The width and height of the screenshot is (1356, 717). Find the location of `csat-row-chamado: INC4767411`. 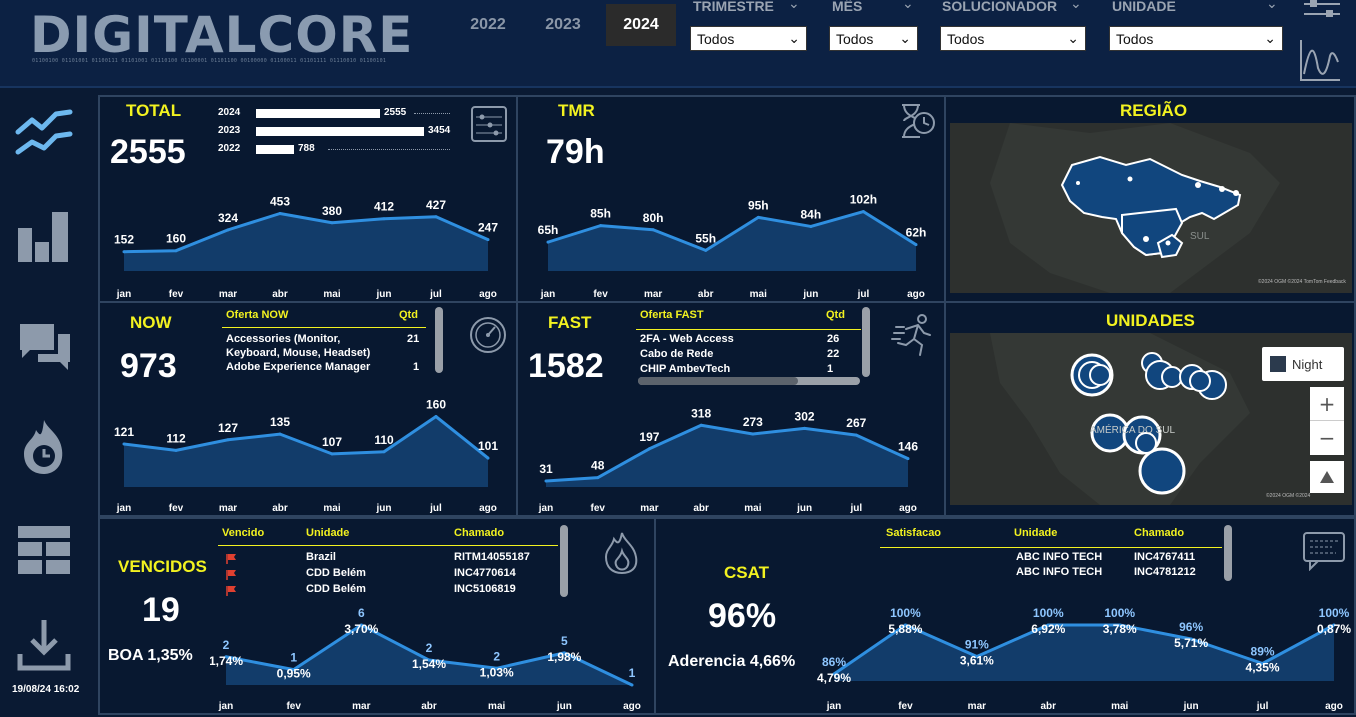

csat-row-chamado: INC4767411 is located at coordinates (1165, 557).